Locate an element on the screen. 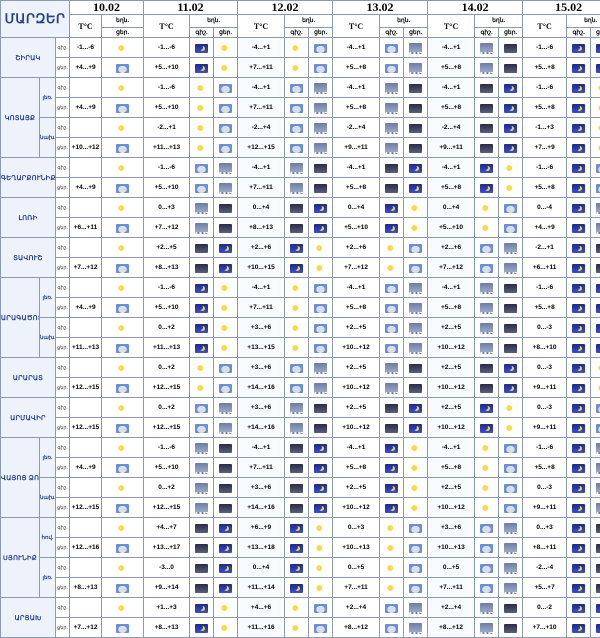 This screenshot has height=638, width=600. temperature-value: +4...+9 is located at coordinates (86, 188).